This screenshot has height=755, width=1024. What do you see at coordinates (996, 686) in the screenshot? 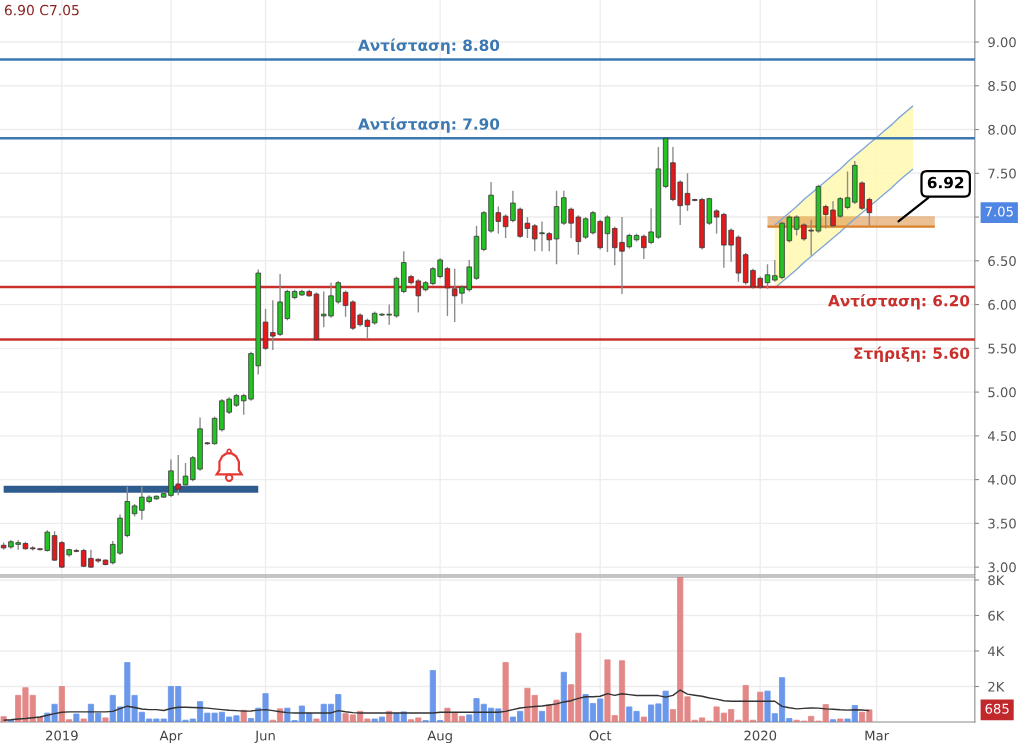
I see `y-tick-label: 2K` at bounding box center [996, 686].